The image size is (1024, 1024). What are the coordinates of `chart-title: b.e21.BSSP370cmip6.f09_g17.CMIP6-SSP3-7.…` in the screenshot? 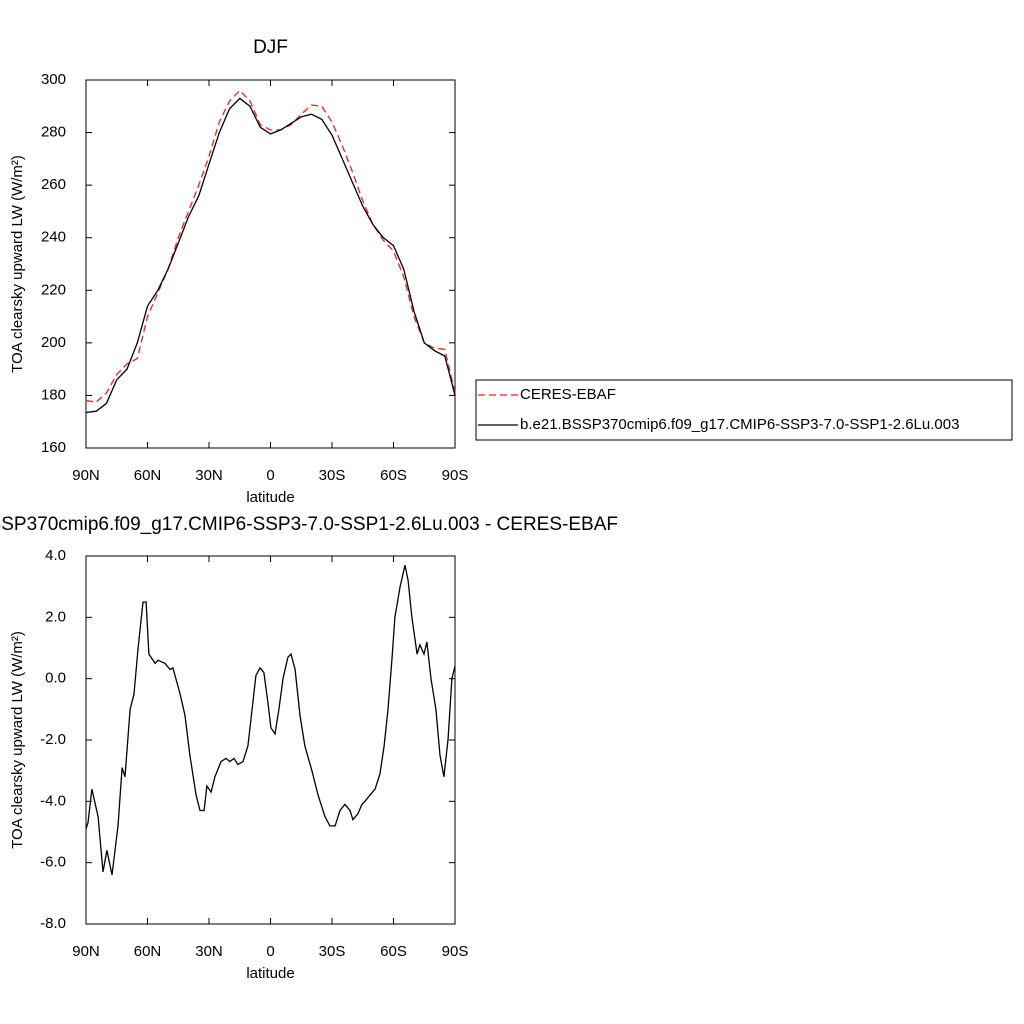 It's located at (309, 524).